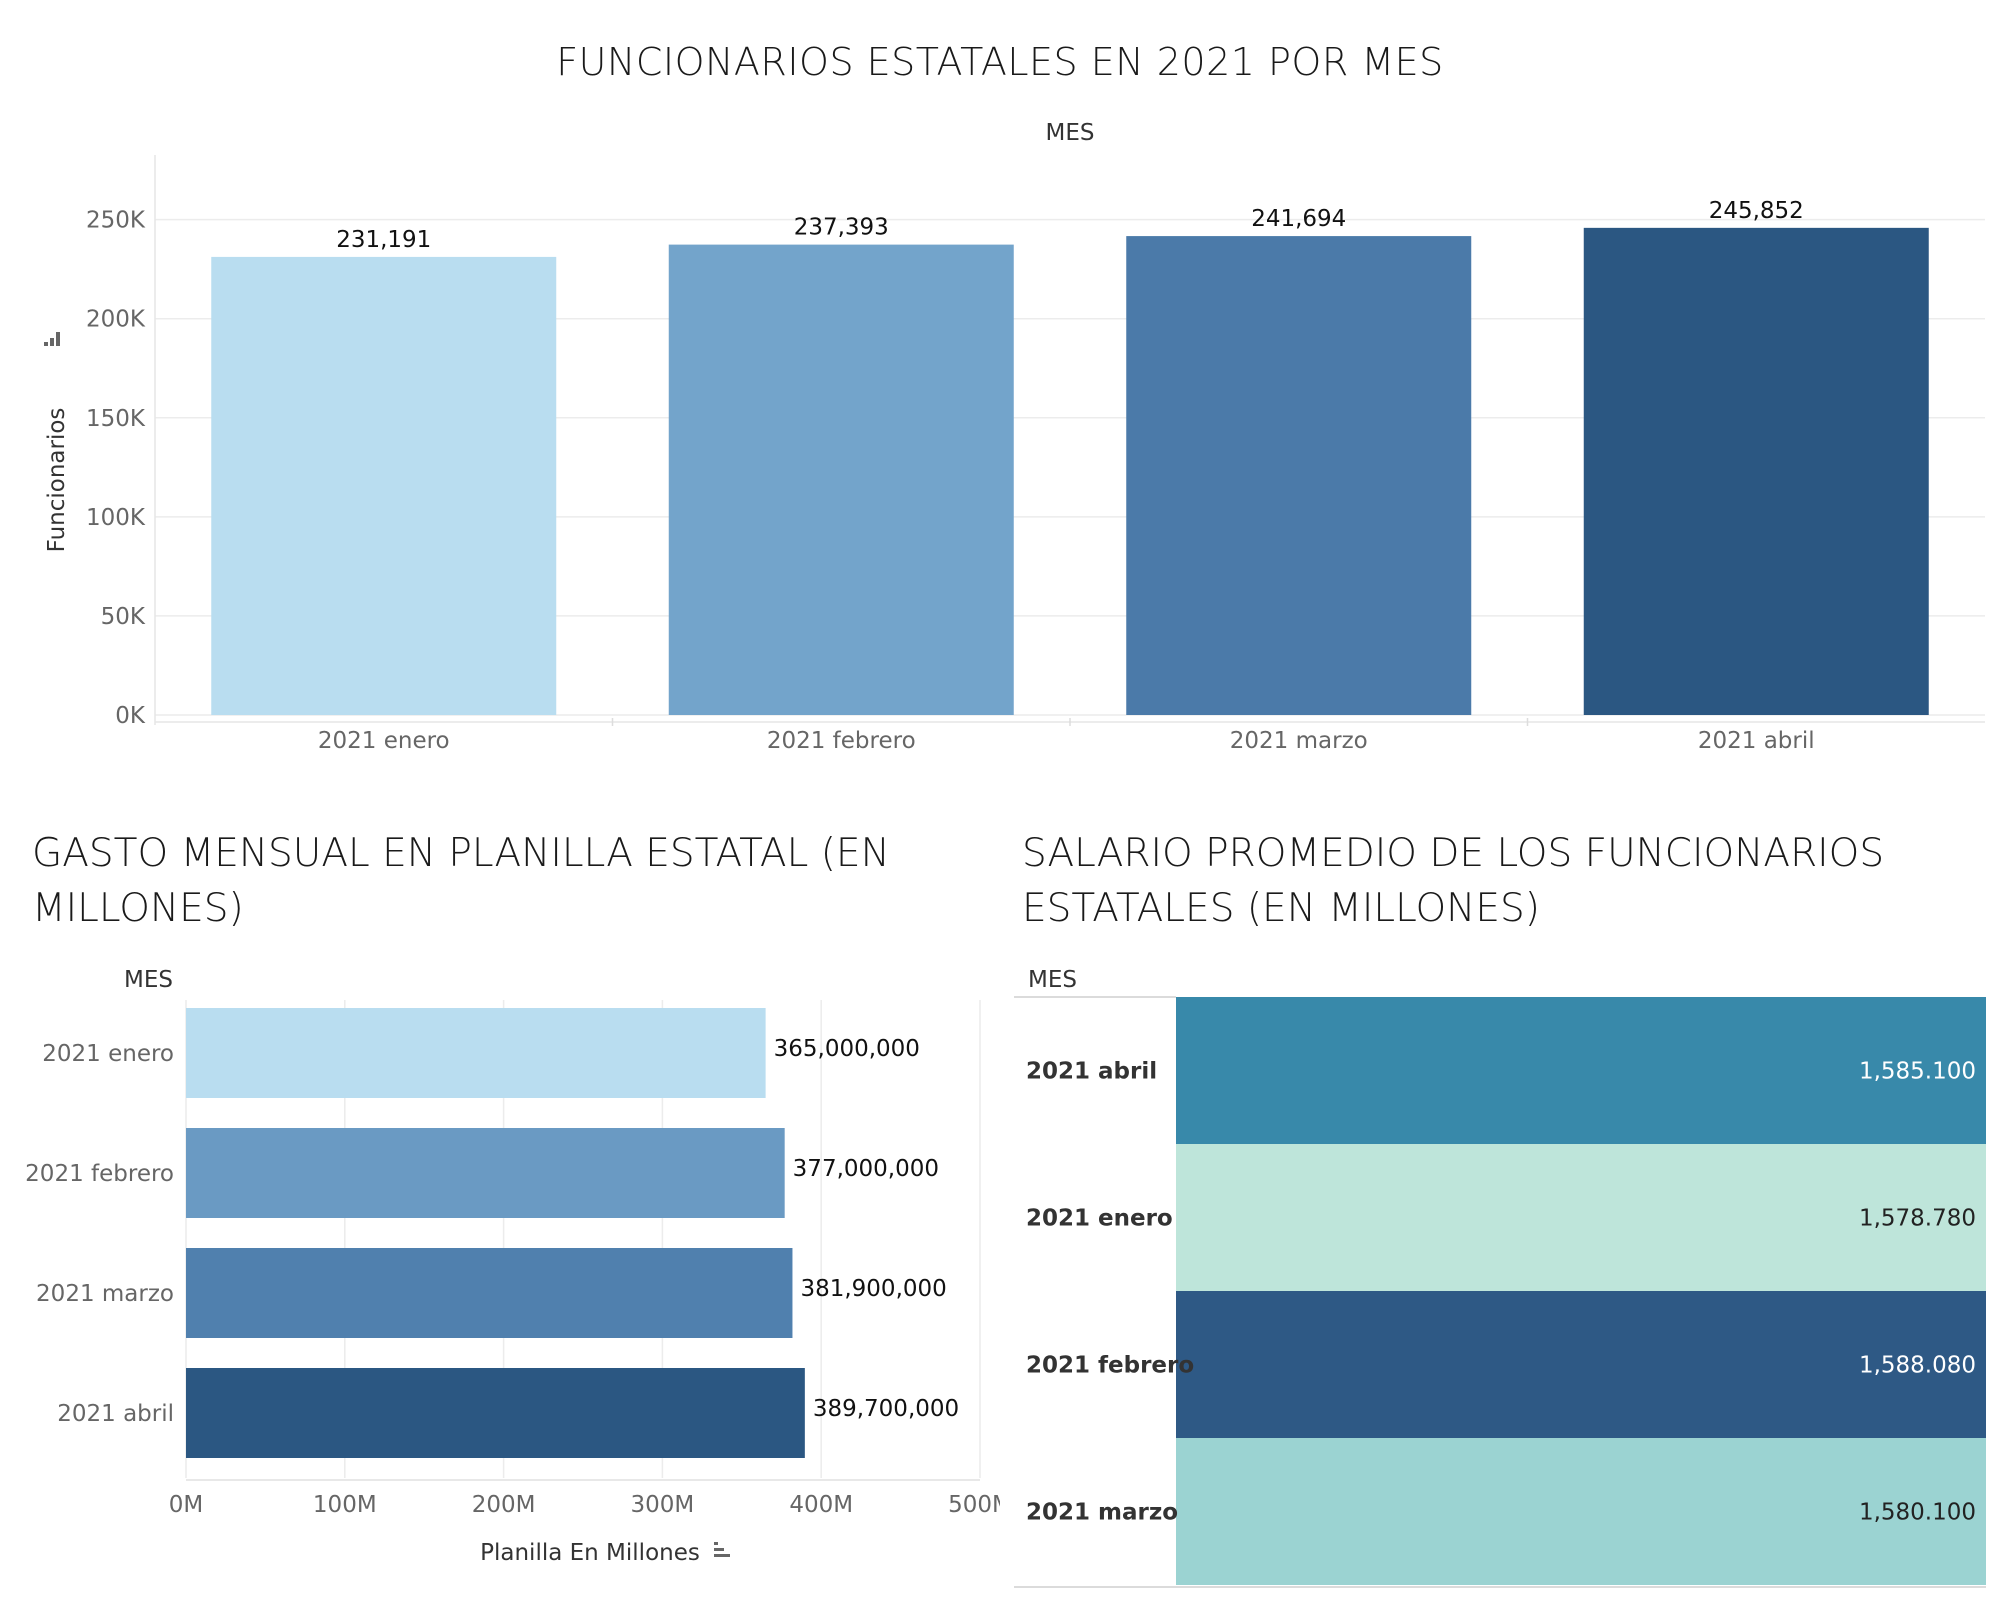 This screenshot has height=1600, width=2000. Describe the element at coordinates (1917, 1072) in the screenshot. I see `cell-value: 1,585.100` at that location.